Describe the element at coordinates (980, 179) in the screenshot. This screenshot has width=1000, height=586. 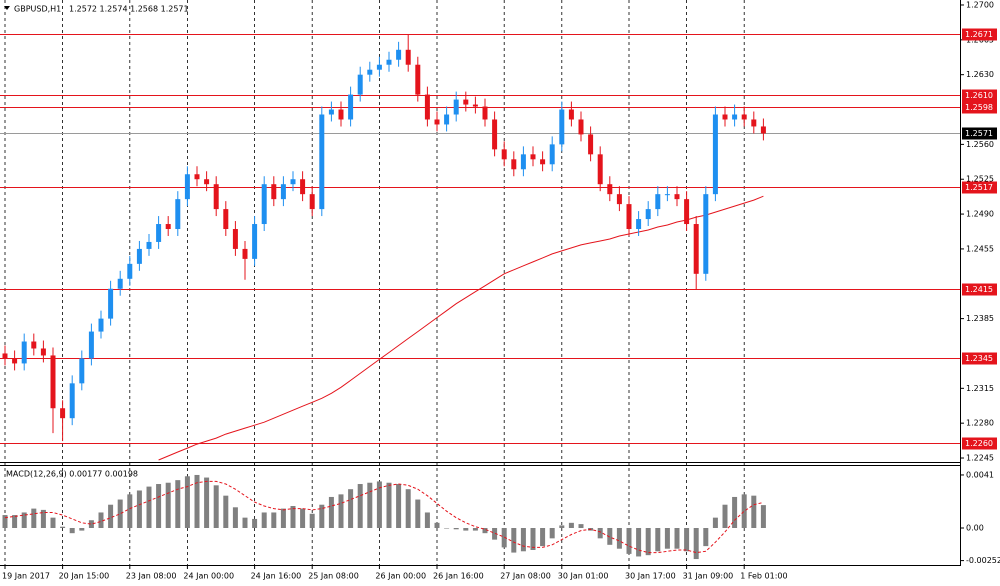
I see `y-tick-label: 1.2525` at that location.